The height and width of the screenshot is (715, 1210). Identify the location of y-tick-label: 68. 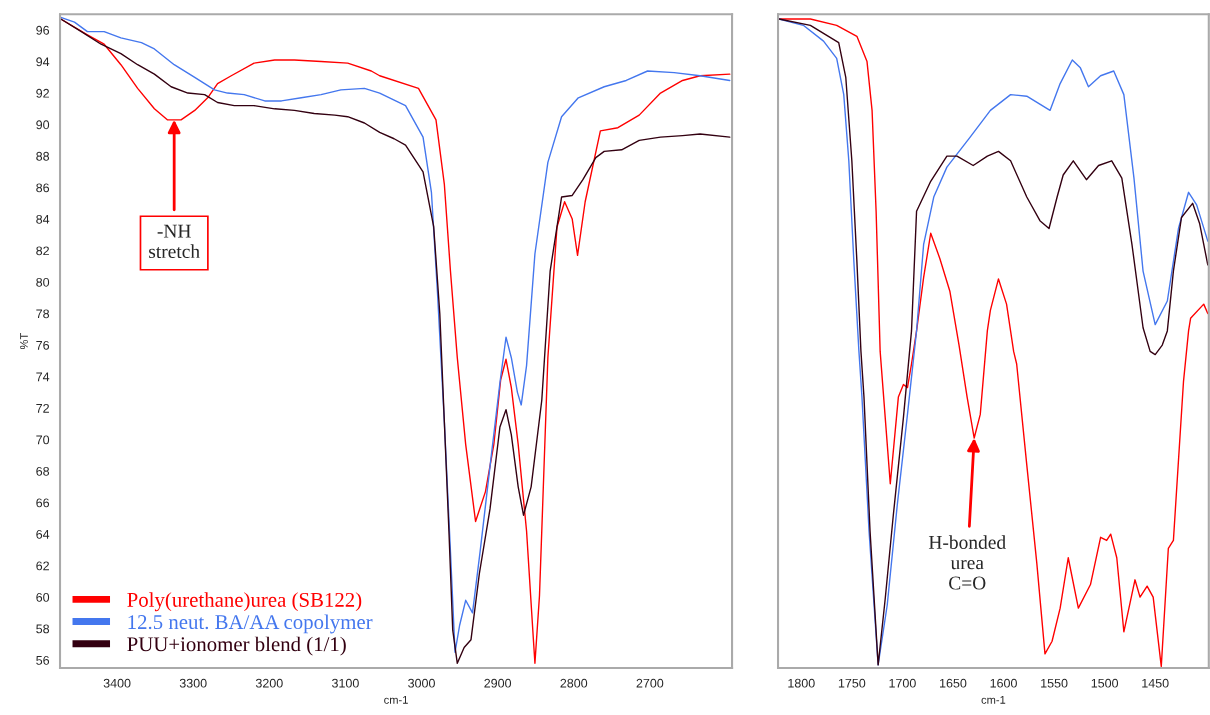
(43, 471).